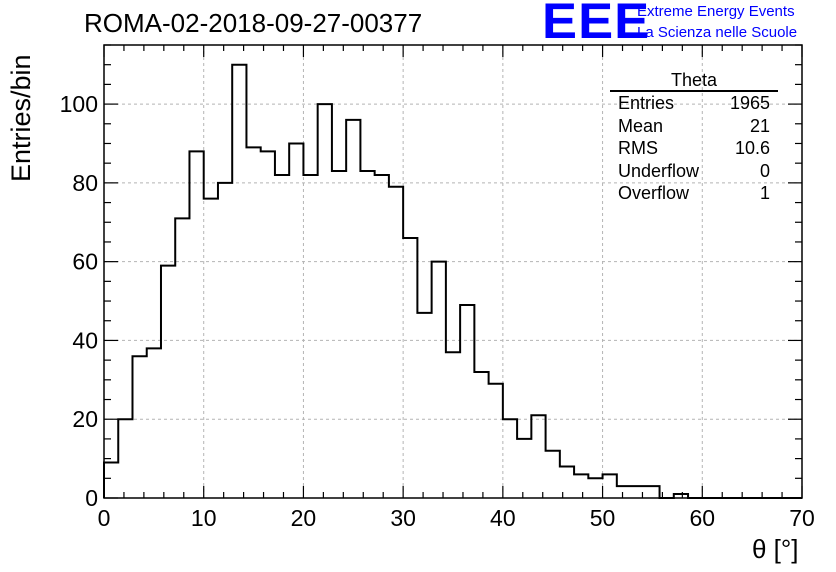 The image size is (836, 572). I want to click on x-tick-label: 70, so click(802, 518).